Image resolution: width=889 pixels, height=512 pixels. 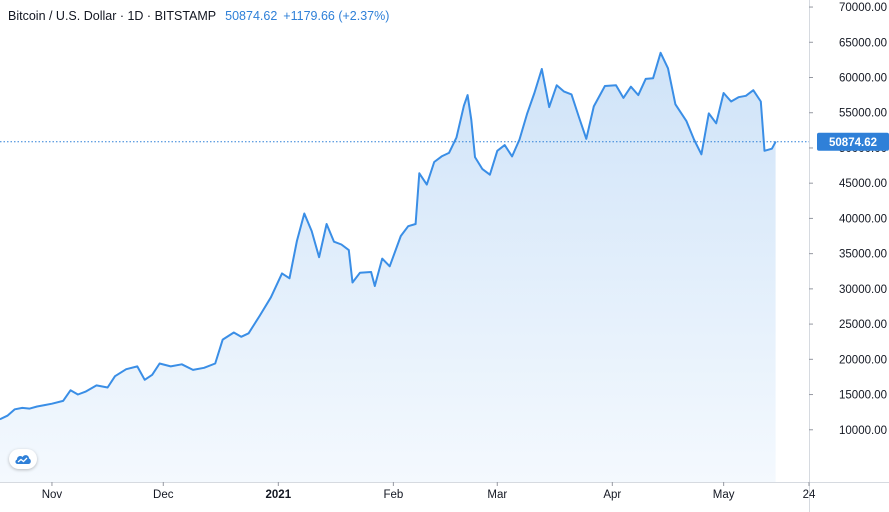 I want to click on time-tick-label: 24, so click(x=809, y=495).